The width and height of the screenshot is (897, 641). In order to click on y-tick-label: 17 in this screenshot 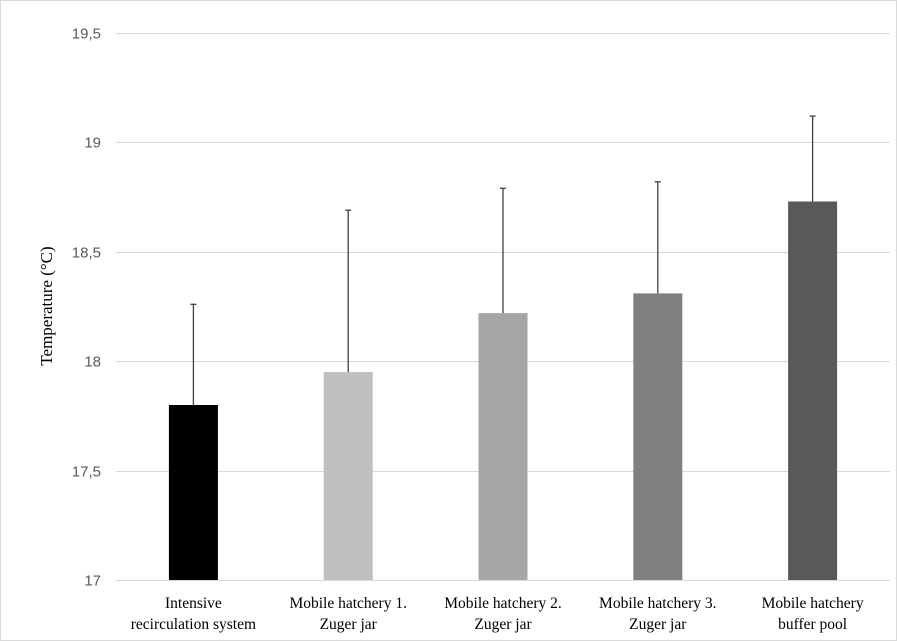, I will do `click(92, 581)`.